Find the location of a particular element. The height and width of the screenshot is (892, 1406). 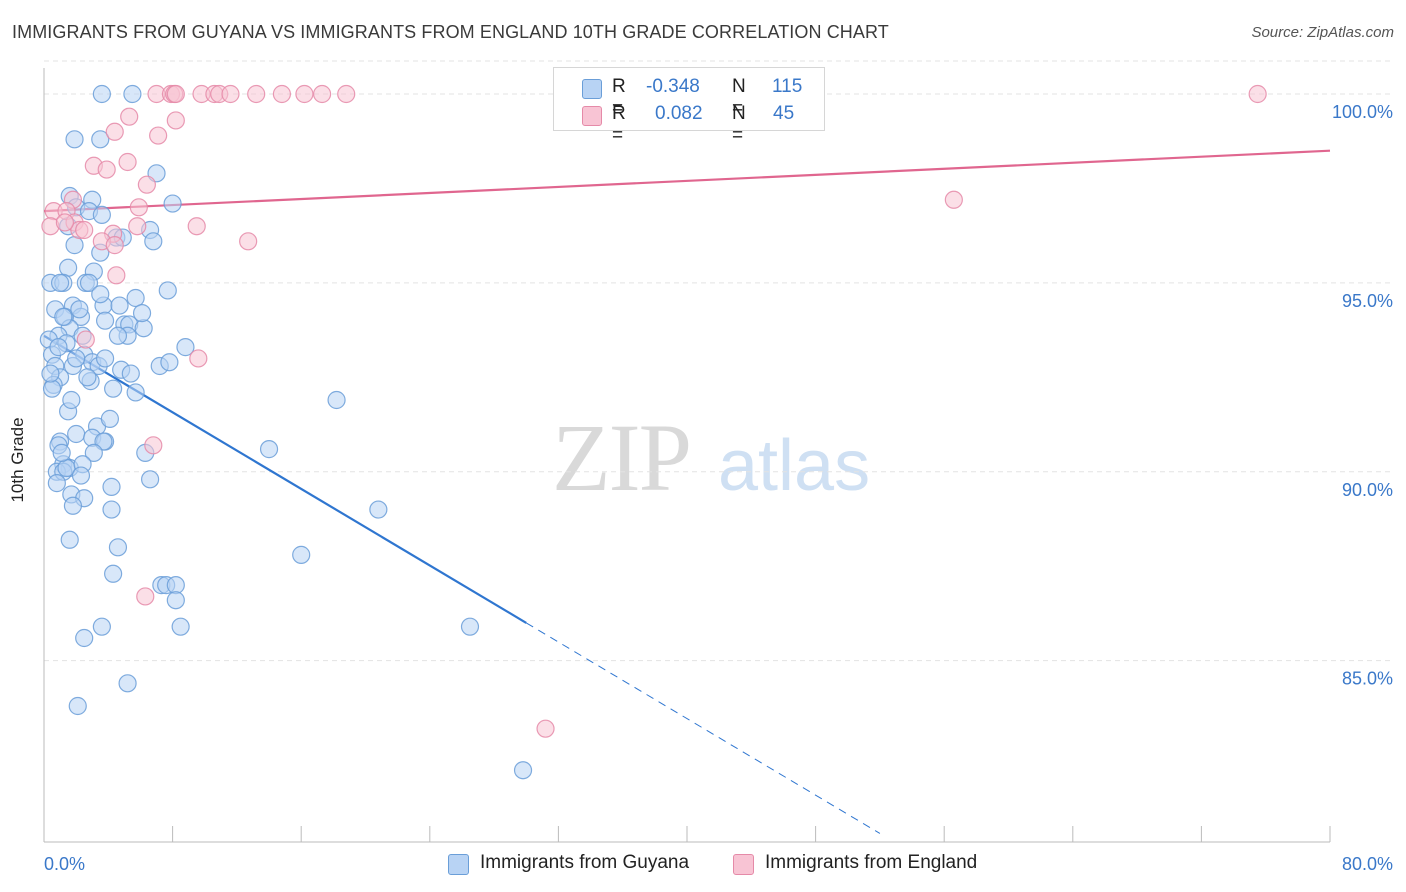

watermark-atlas: atlas is located at coordinates (794, 466).